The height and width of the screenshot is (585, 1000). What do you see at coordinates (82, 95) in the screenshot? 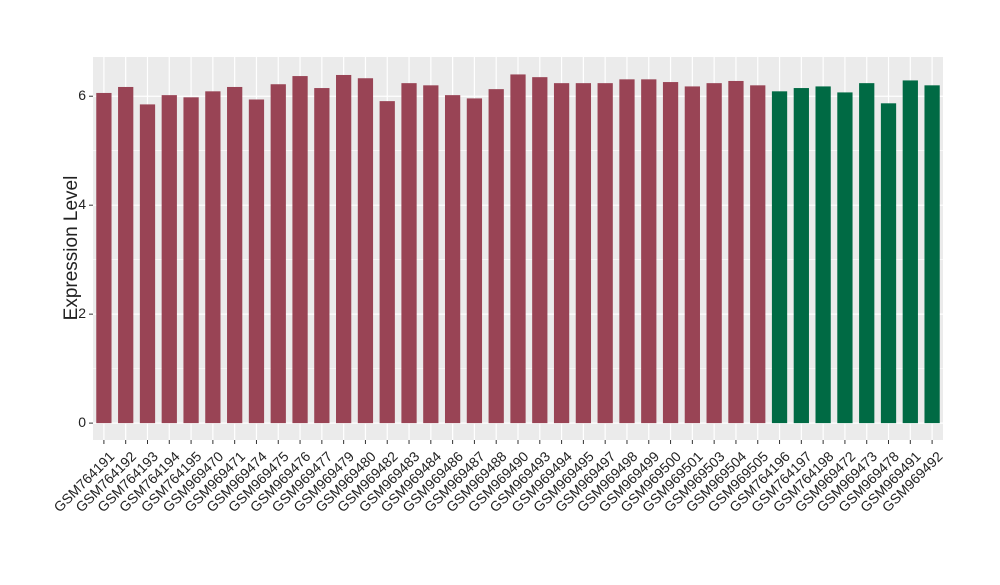
I see `y-tick-label: 6` at bounding box center [82, 95].